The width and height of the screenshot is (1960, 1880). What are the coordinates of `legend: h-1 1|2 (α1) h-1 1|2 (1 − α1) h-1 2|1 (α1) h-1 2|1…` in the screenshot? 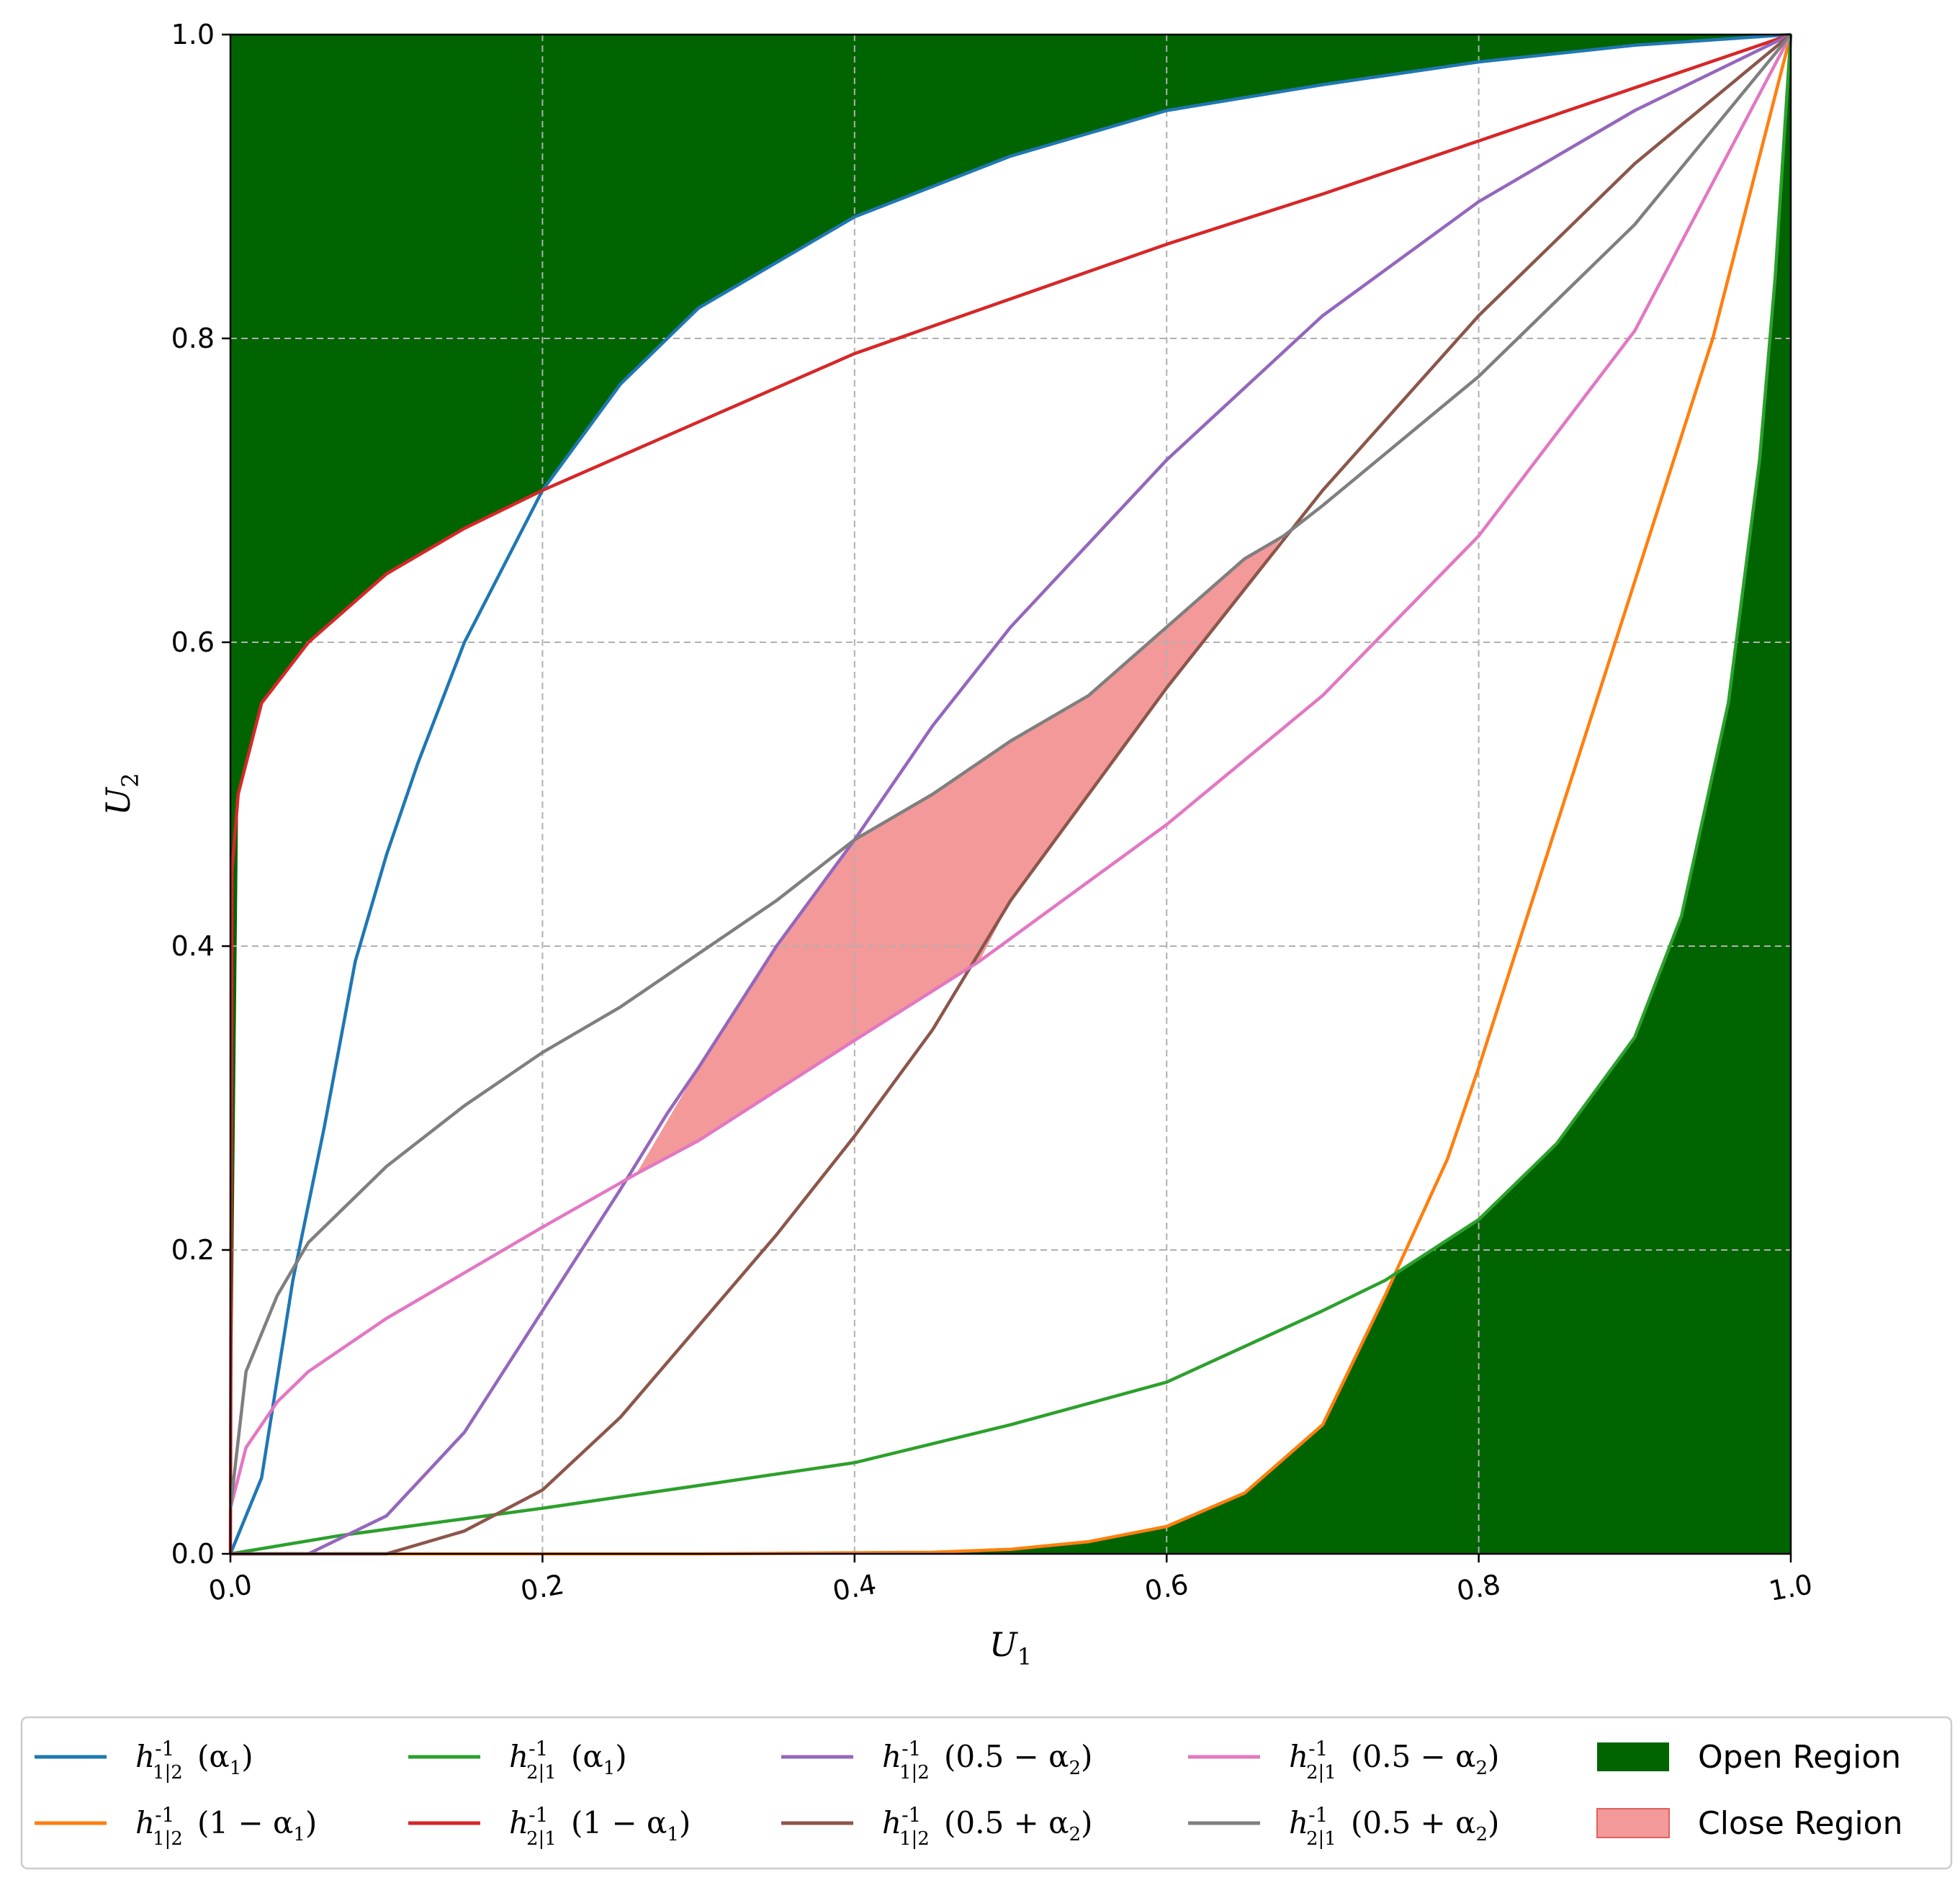 It's located at (987, 1793).